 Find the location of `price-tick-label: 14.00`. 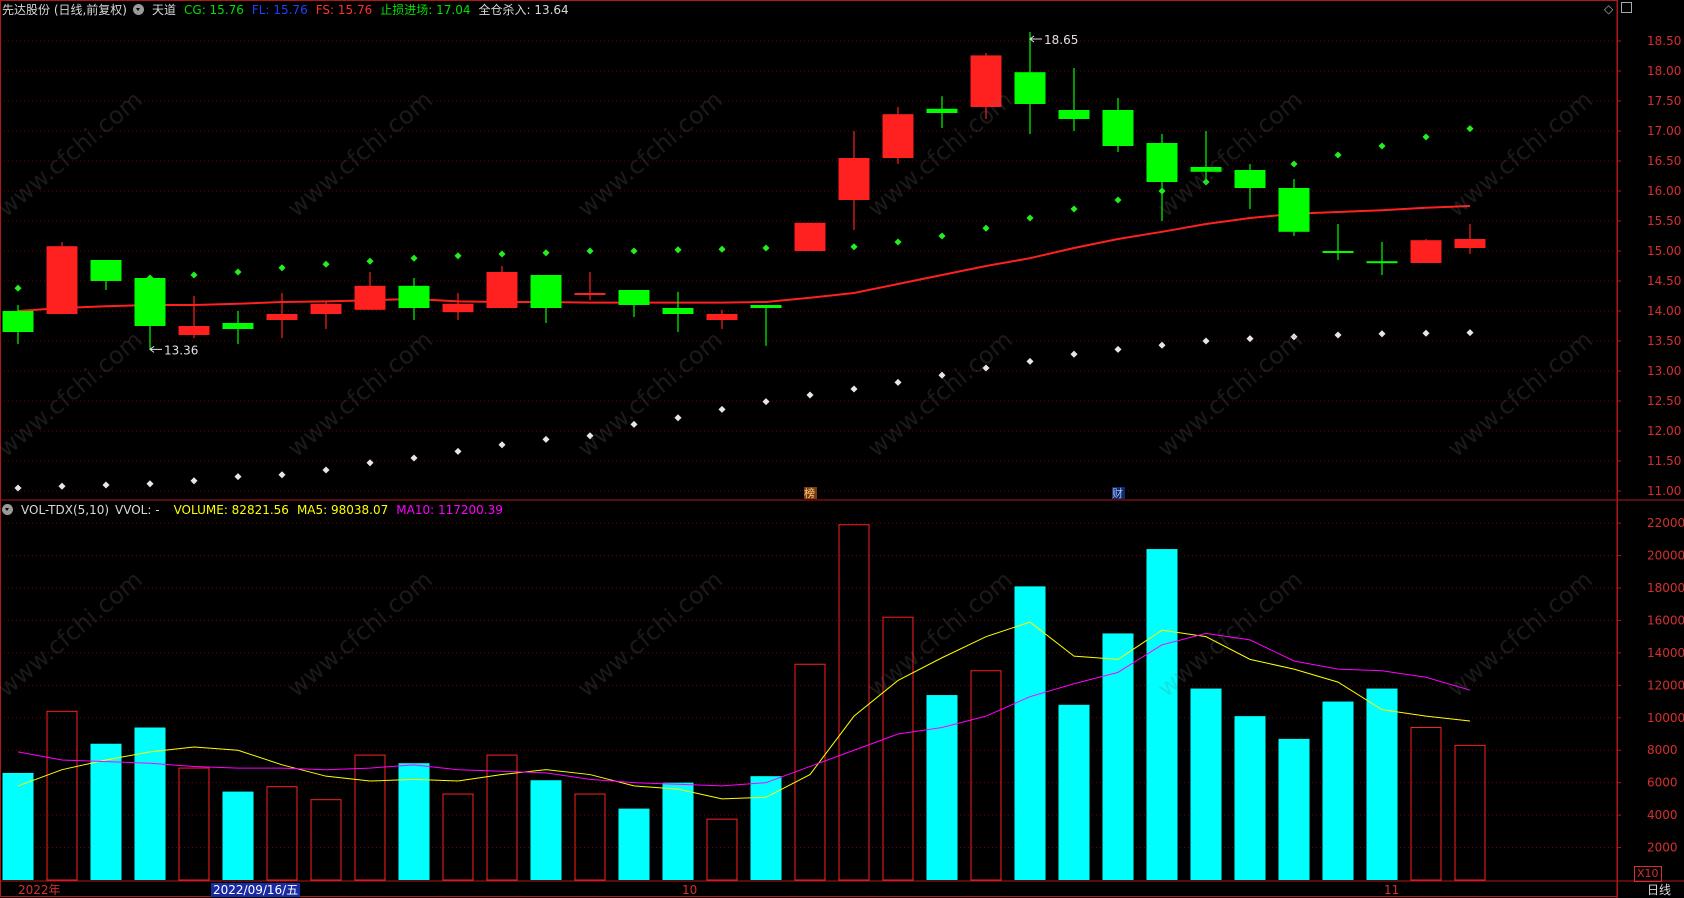

price-tick-label: 14.00 is located at coordinates (1664, 311).